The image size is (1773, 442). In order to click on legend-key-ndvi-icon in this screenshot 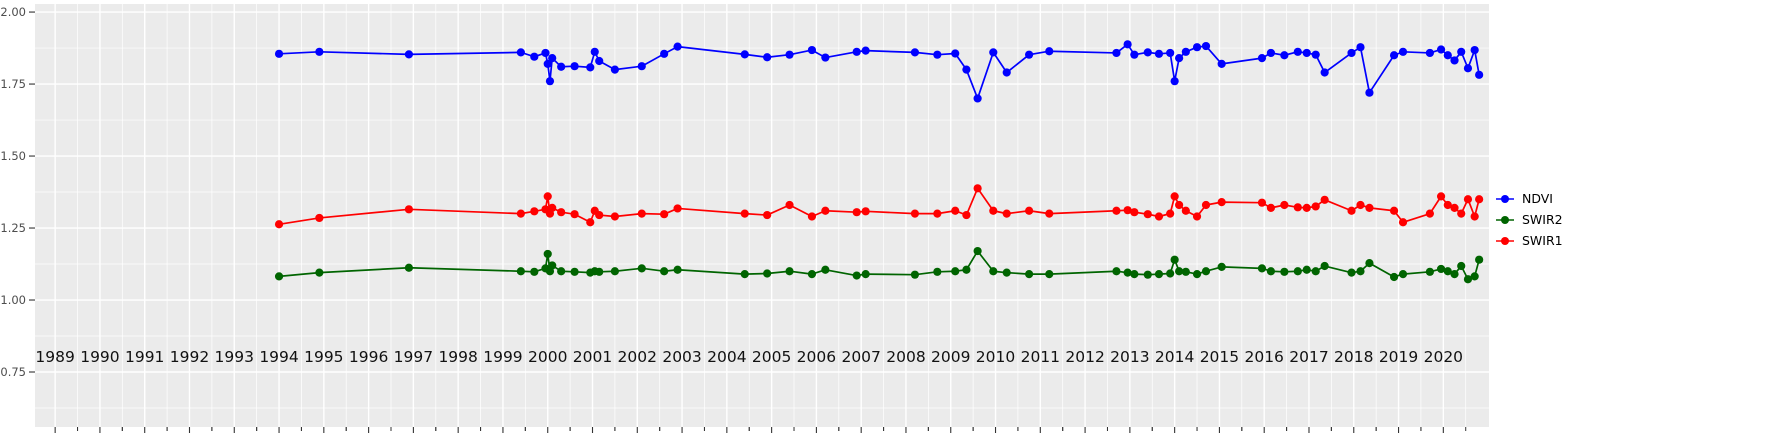, I will do `click(1505, 199)`.